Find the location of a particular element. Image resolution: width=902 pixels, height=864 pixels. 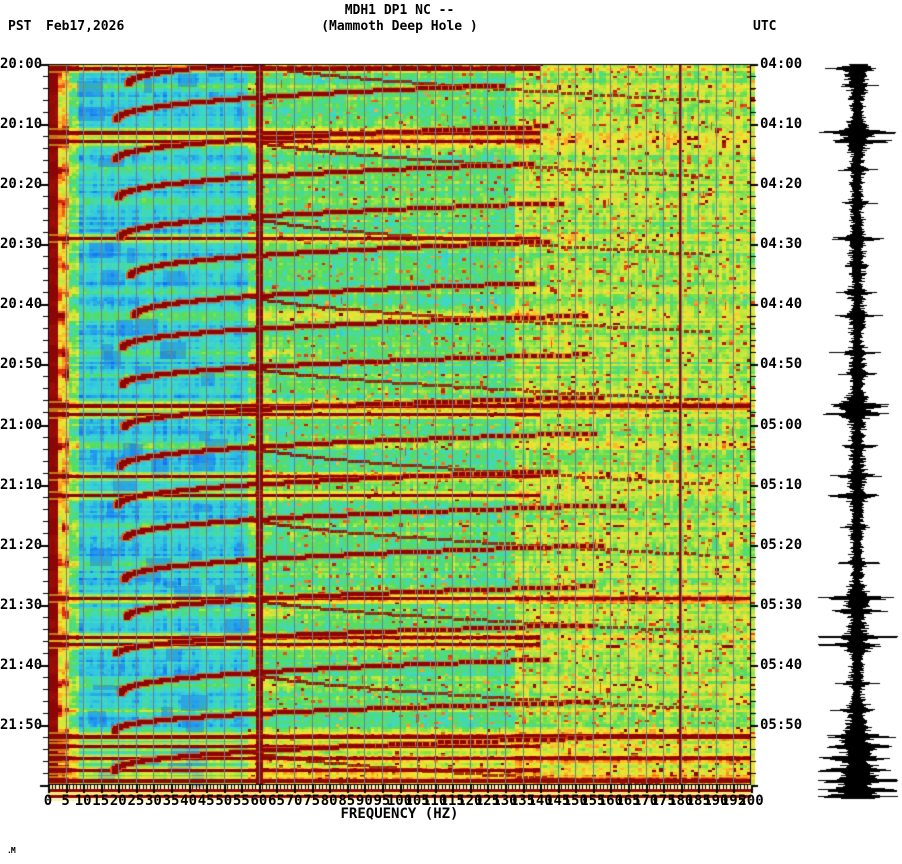

time-label-left-5: 20:50 is located at coordinates (21, 364).